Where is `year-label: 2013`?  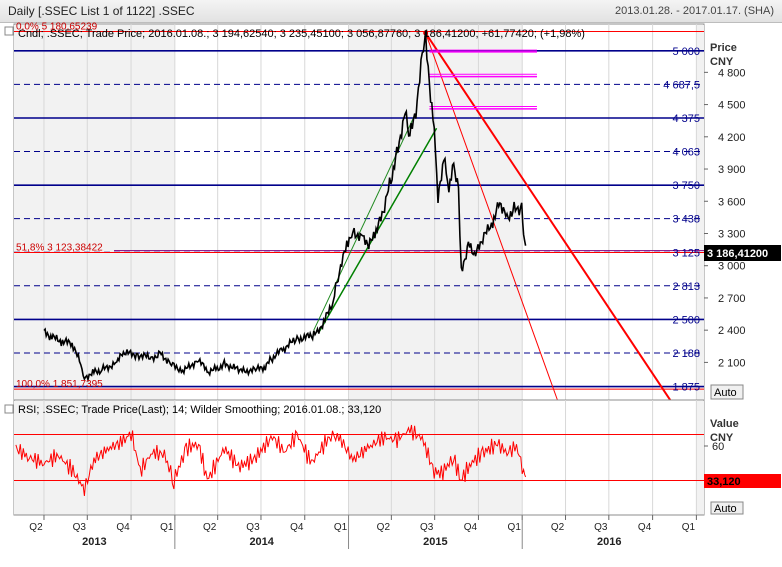
year-label: 2013 is located at coordinates (94, 542).